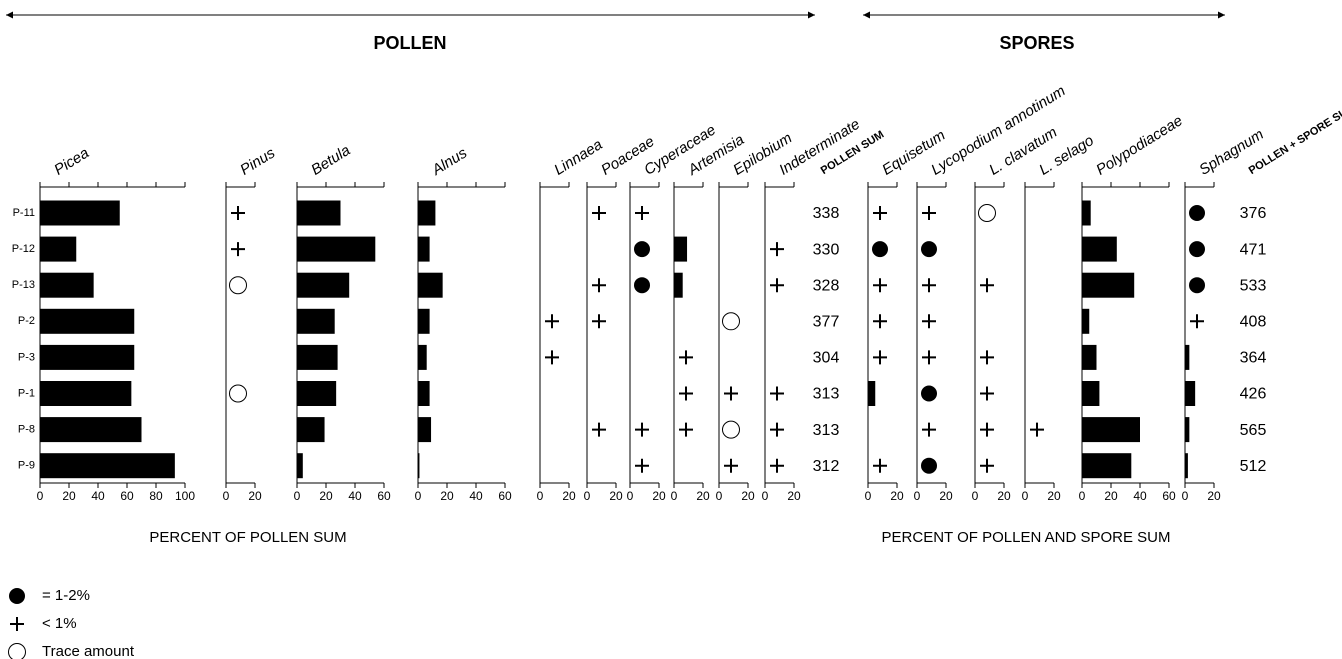  What do you see at coordinates (247, 537) in the screenshot?
I see `x-axis-label: PERCENT OF POLLEN SUM` at bounding box center [247, 537].